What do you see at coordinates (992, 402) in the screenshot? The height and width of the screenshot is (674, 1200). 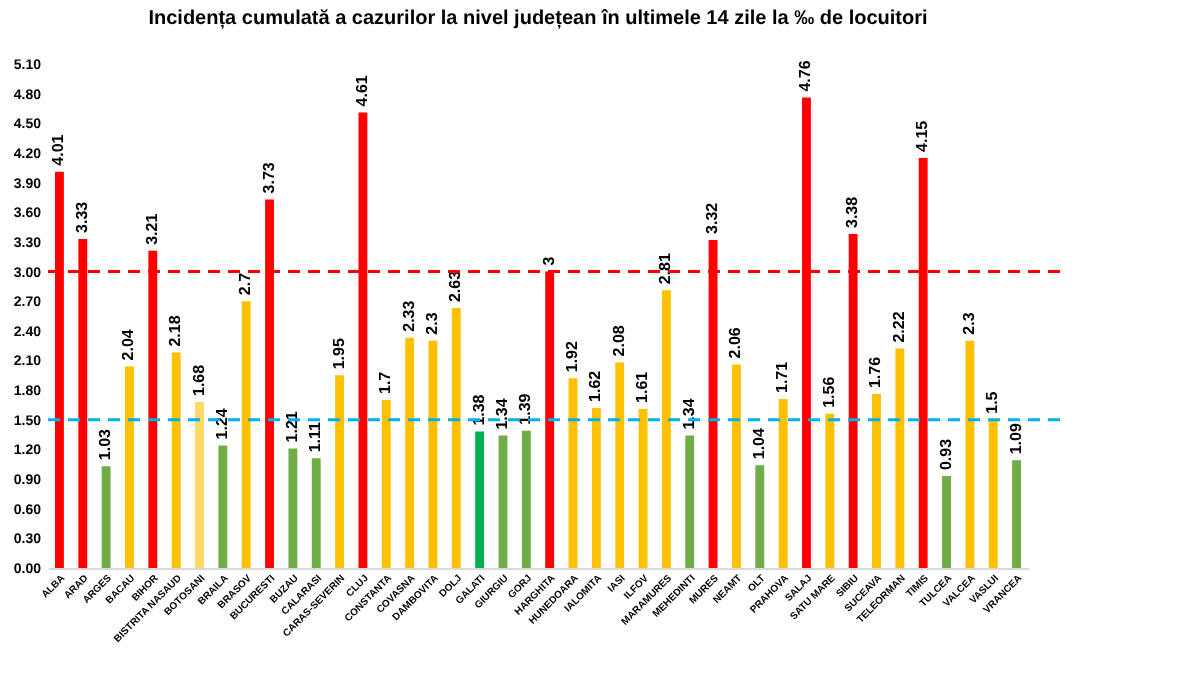 I see `data-label: 1.5` at bounding box center [992, 402].